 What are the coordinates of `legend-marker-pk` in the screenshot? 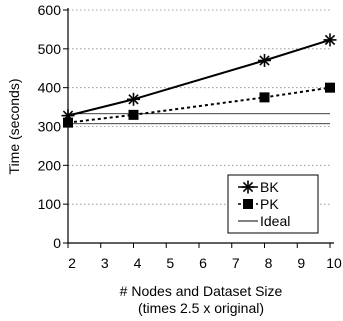 It's located at (248, 204).